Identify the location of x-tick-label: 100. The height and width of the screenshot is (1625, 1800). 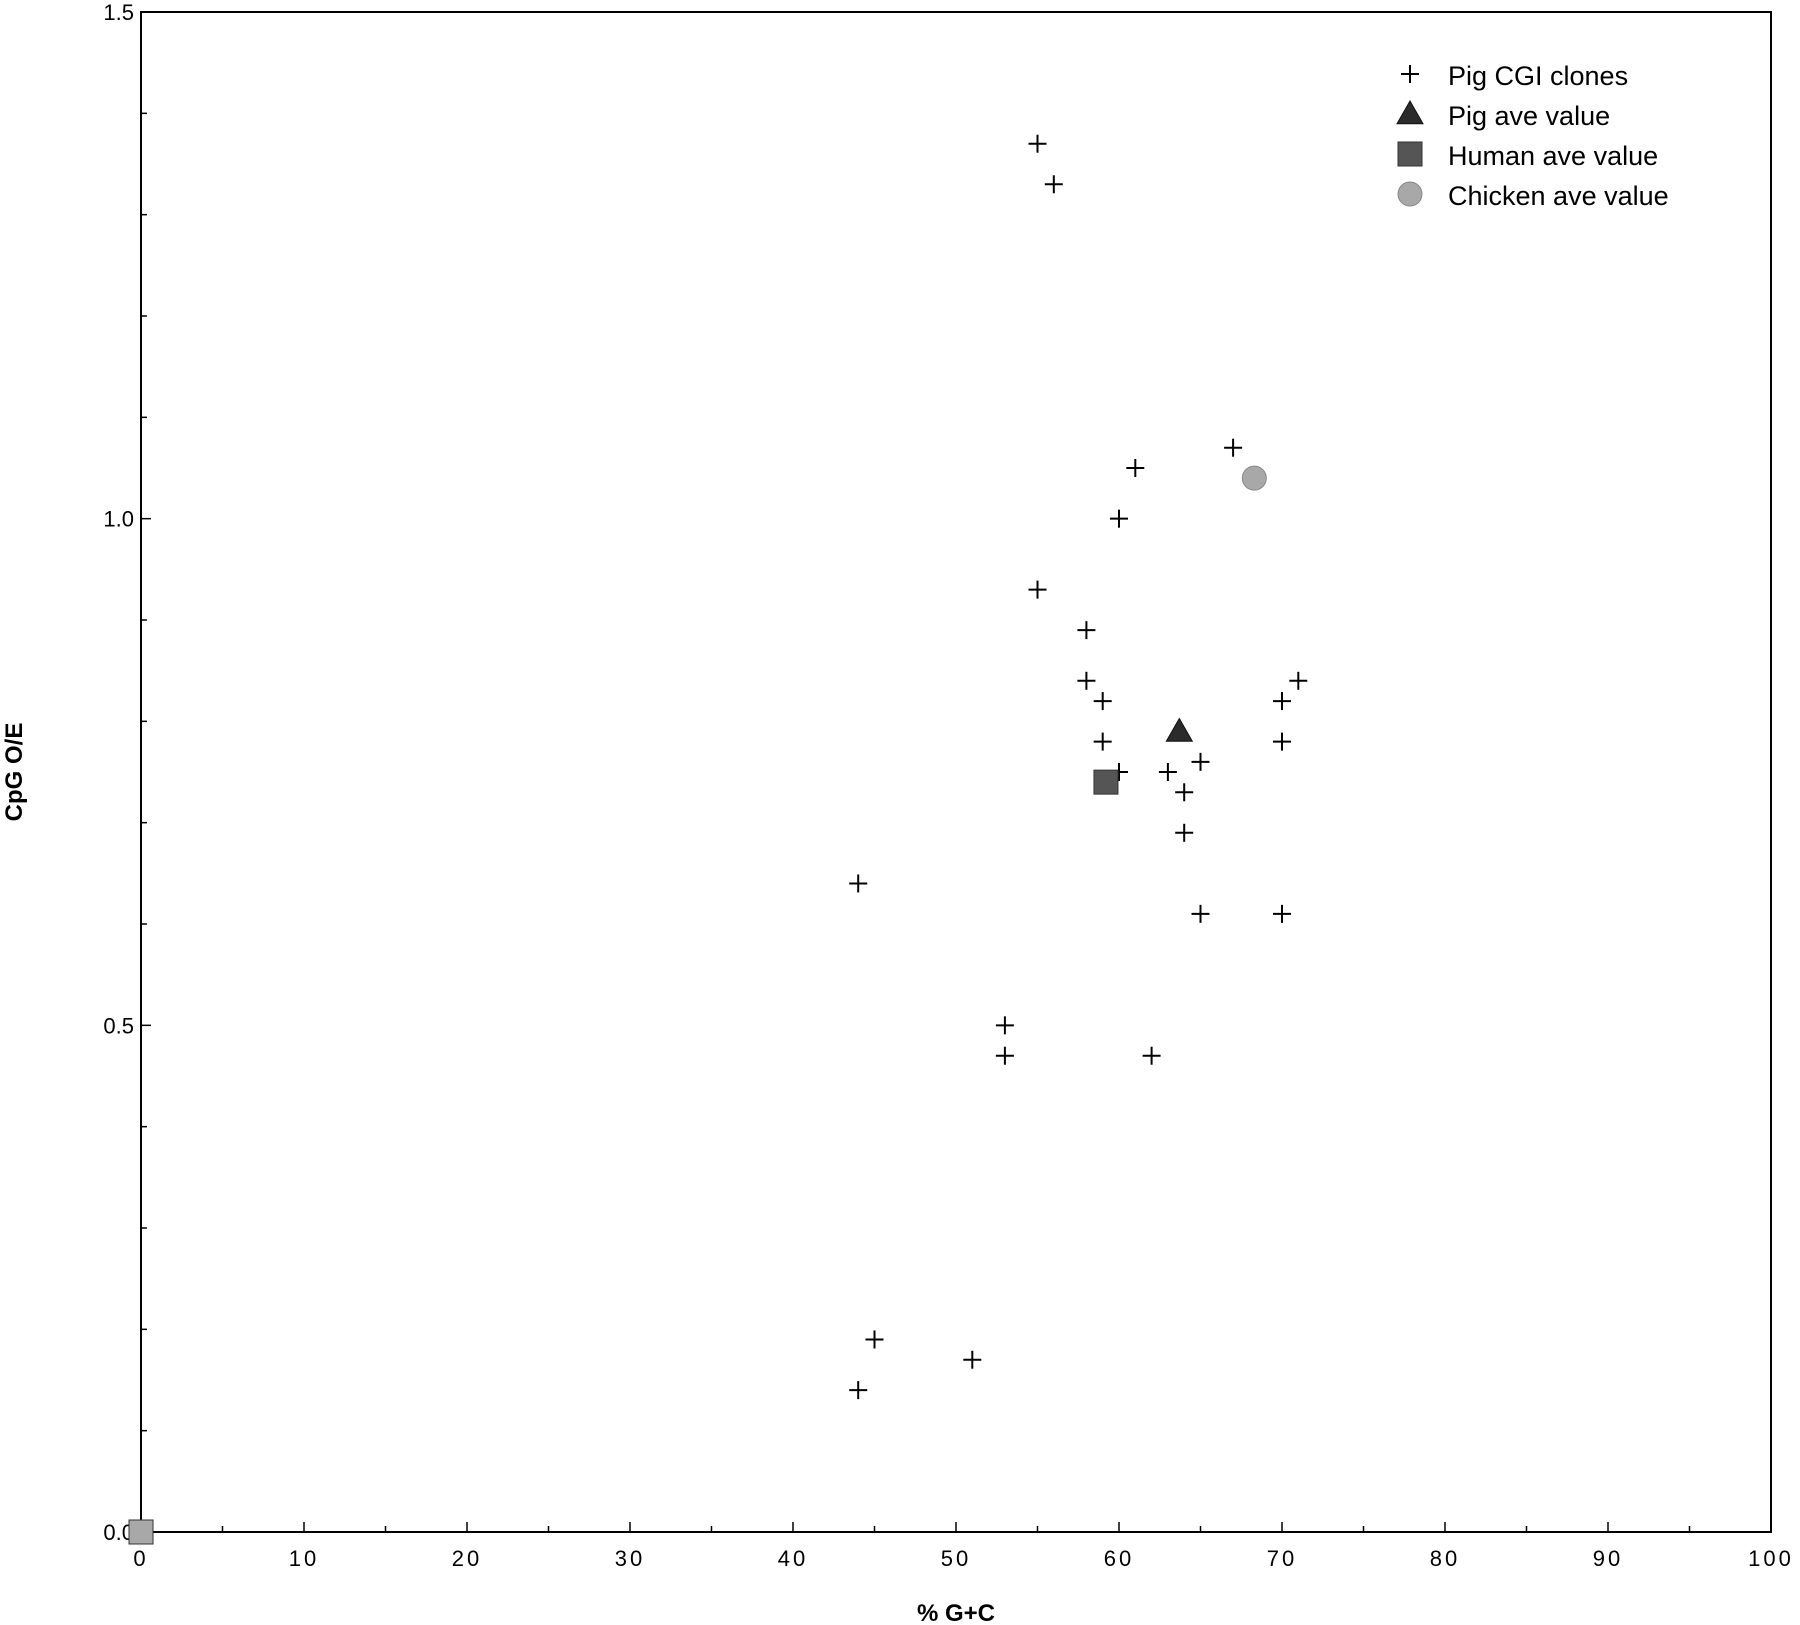
(1771, 1558).